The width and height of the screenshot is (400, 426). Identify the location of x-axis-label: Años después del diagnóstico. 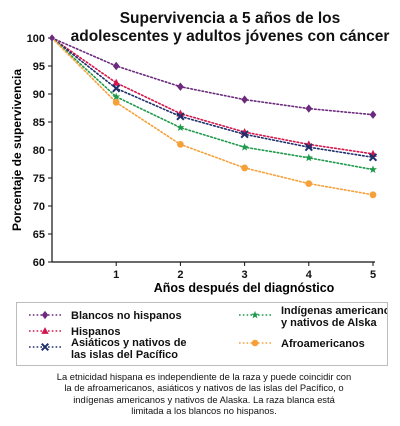
(244, 288).